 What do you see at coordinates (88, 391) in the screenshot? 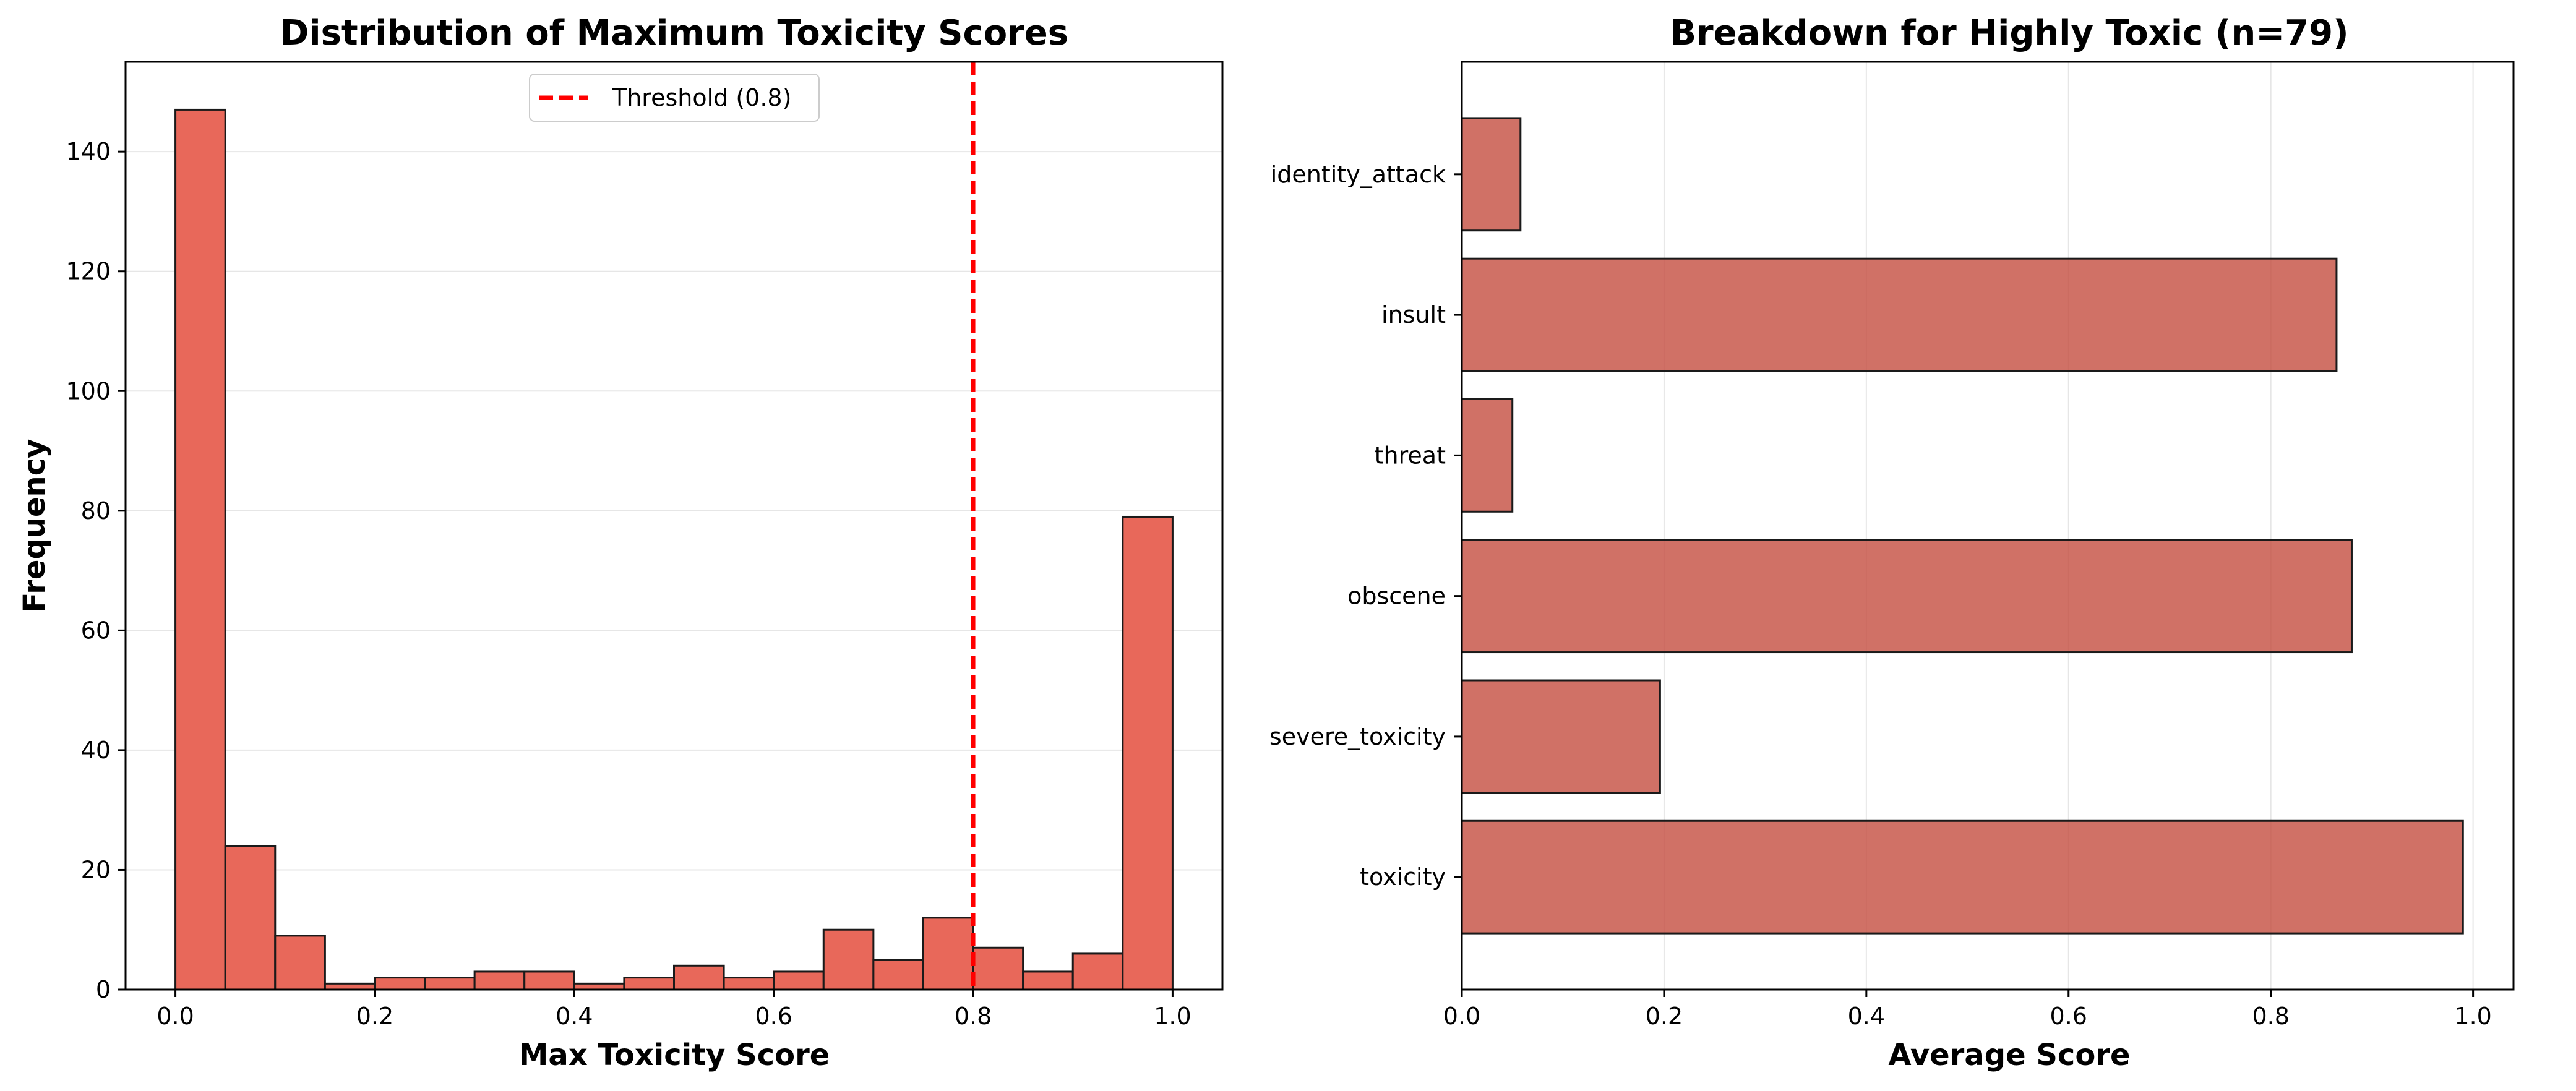
I see `y-tick-label: 100` at bounding box center [88, 391].